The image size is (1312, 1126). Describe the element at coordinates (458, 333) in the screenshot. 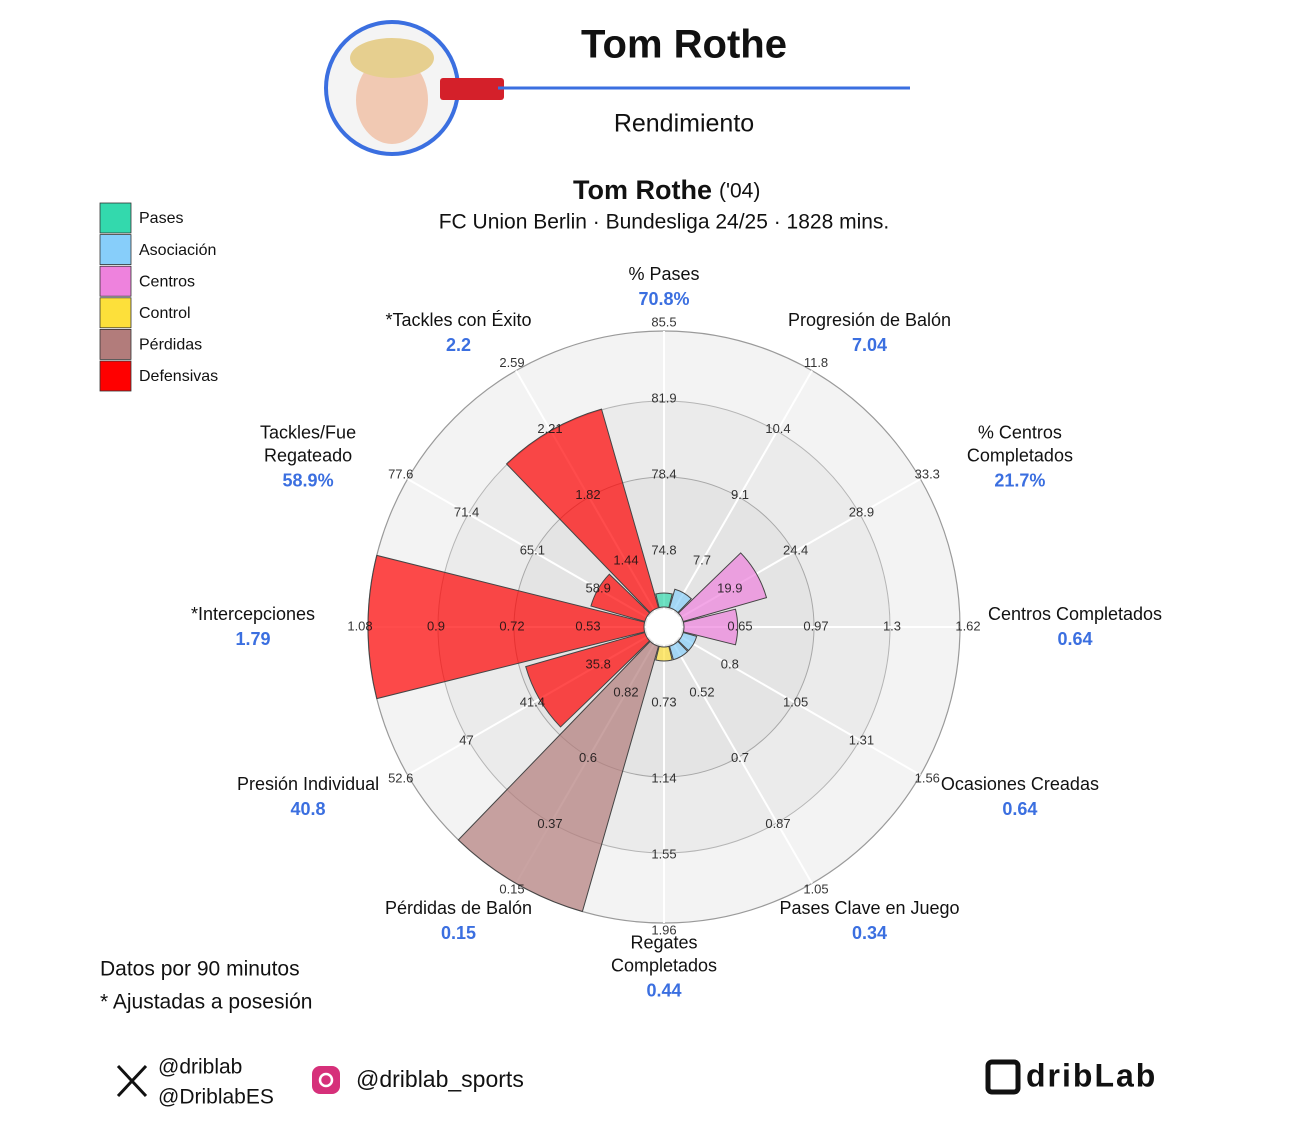

I see `category-label: *Tackles con Éxito 2.2` at that location.